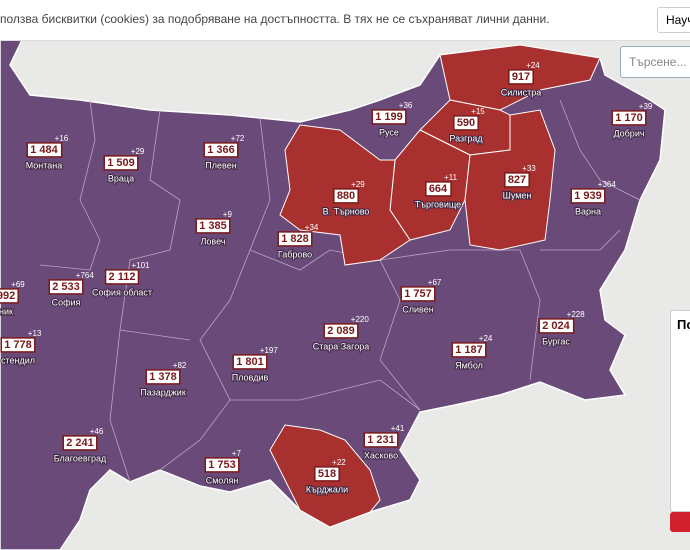 The height and width of the screenshot is (550, 690). I want to click on region-name: Бургас, so click(556, 341).